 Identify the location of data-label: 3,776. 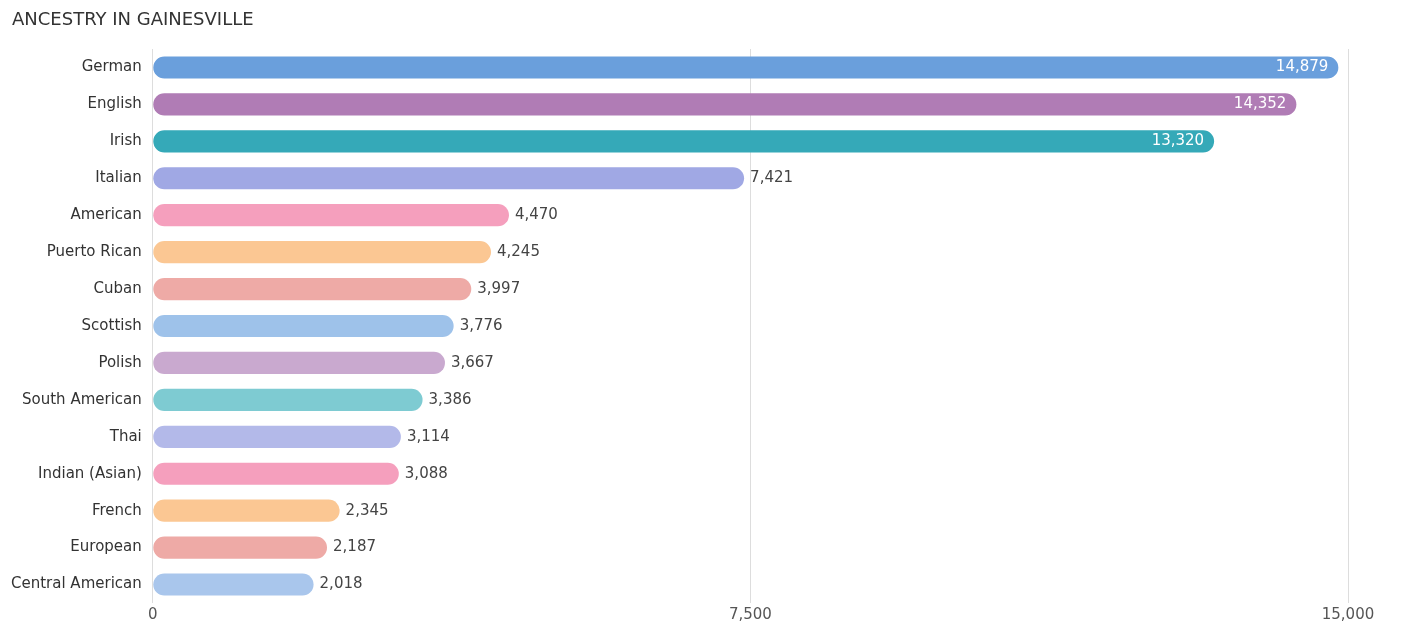
(481, 324).